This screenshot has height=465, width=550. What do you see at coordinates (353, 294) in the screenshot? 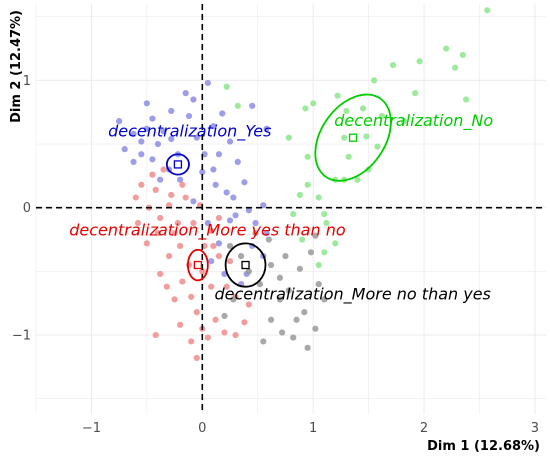
I see `category-label: decentralization_More no than yes` at bounding box center [353, 294].